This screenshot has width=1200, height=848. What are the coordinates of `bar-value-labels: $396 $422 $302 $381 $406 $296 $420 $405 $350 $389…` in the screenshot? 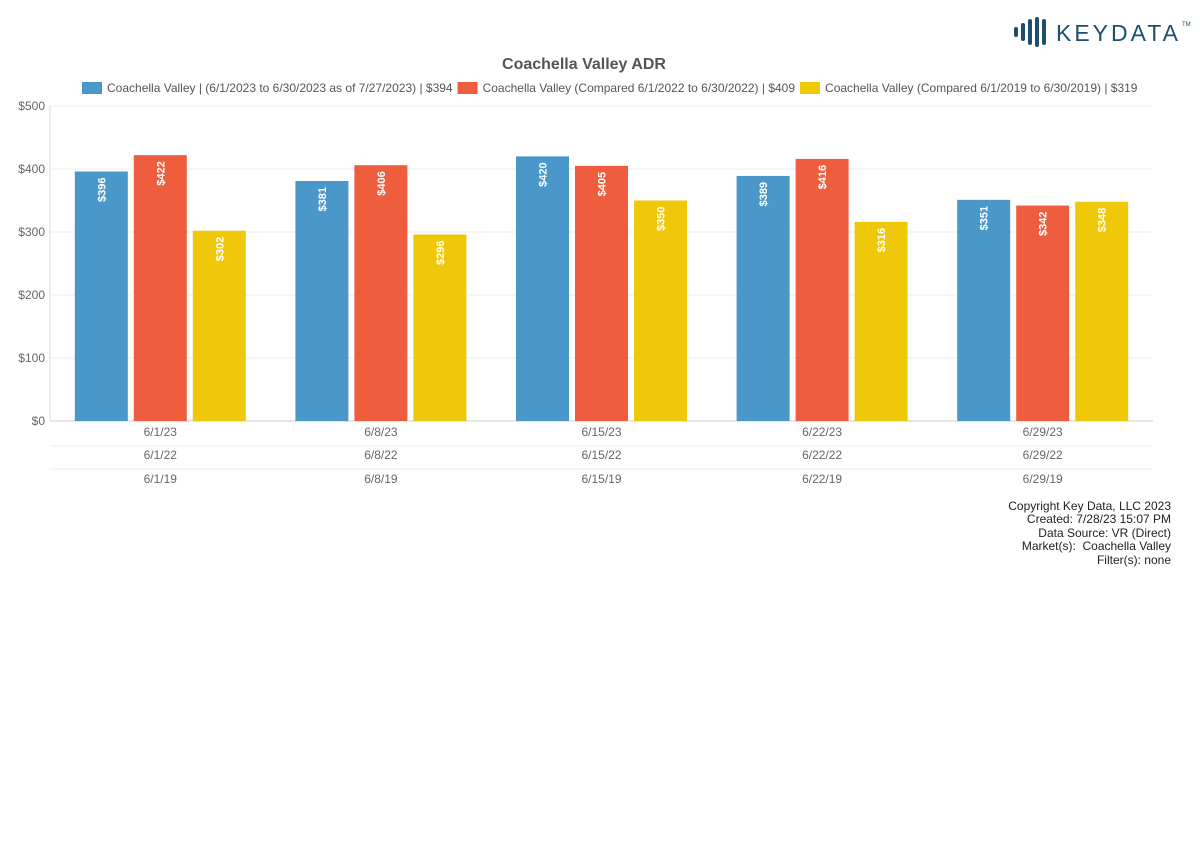 It's located at (602, 213).